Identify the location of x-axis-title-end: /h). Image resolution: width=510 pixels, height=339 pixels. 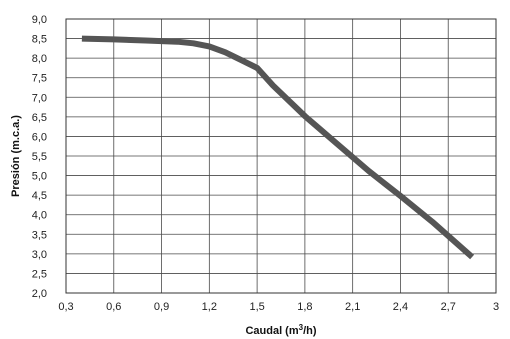
(310, 331).